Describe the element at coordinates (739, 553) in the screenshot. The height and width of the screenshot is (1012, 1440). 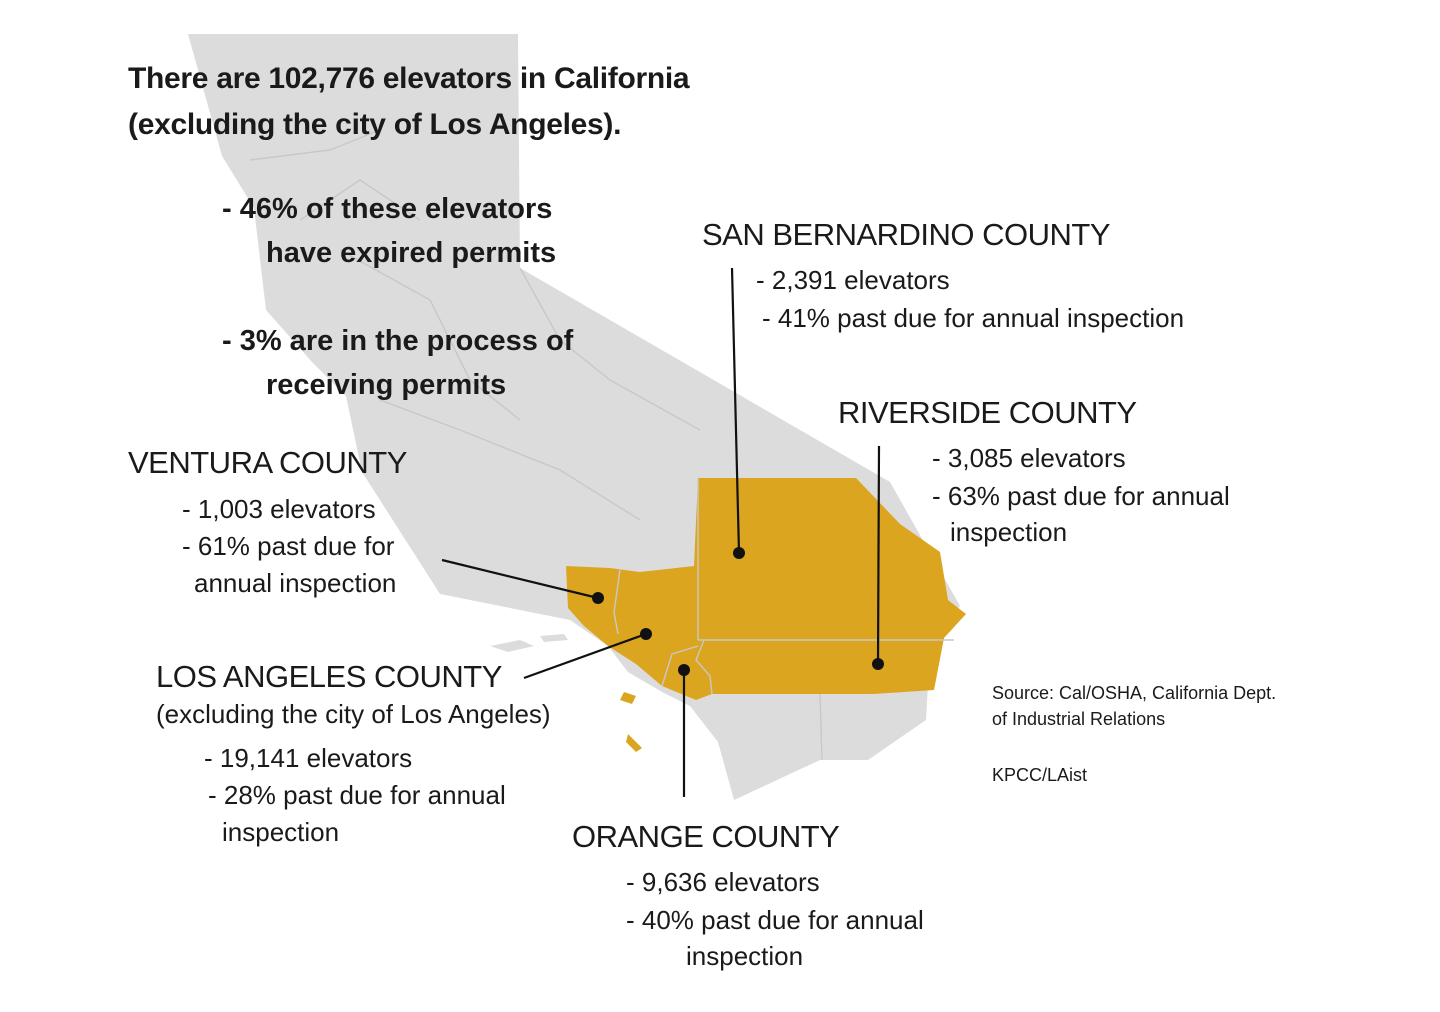
I see `marker-dot-san-bernardino` at that location.